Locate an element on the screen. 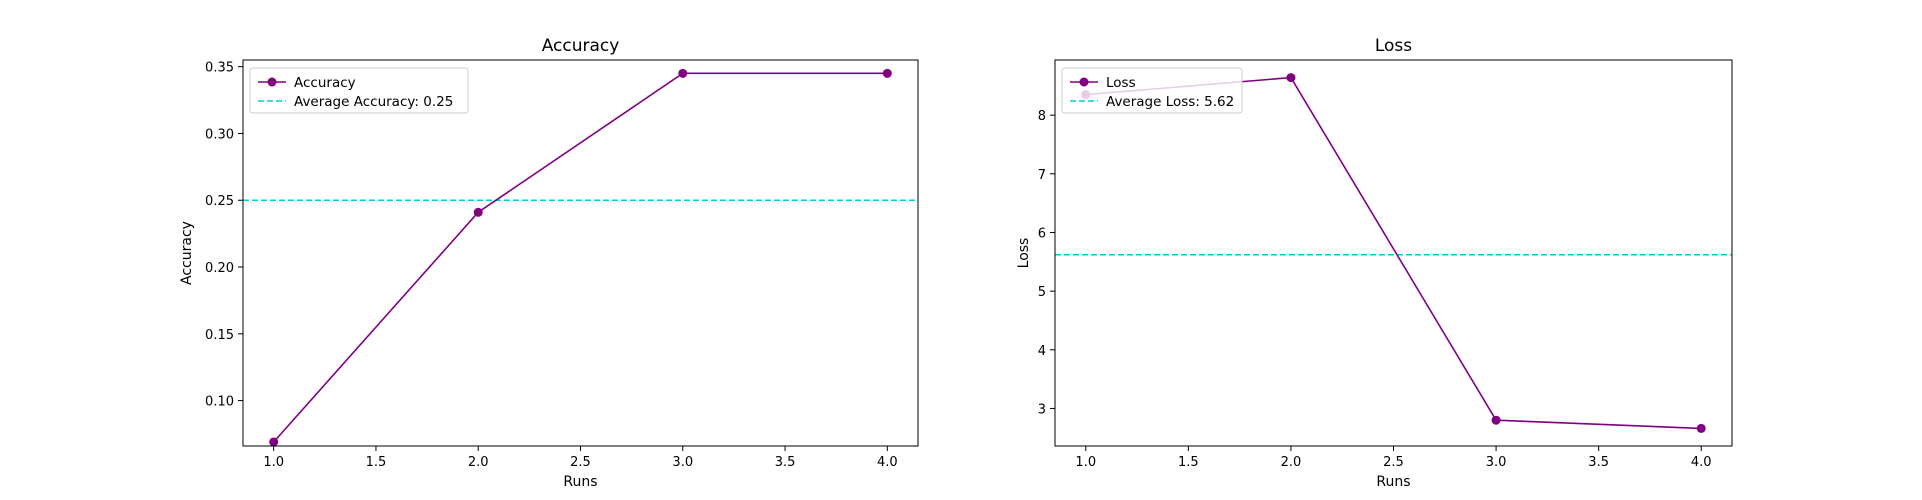 This screenshot has width=1922, height=500. y-tick-label: 6 is located at coordinates (1042, 233).